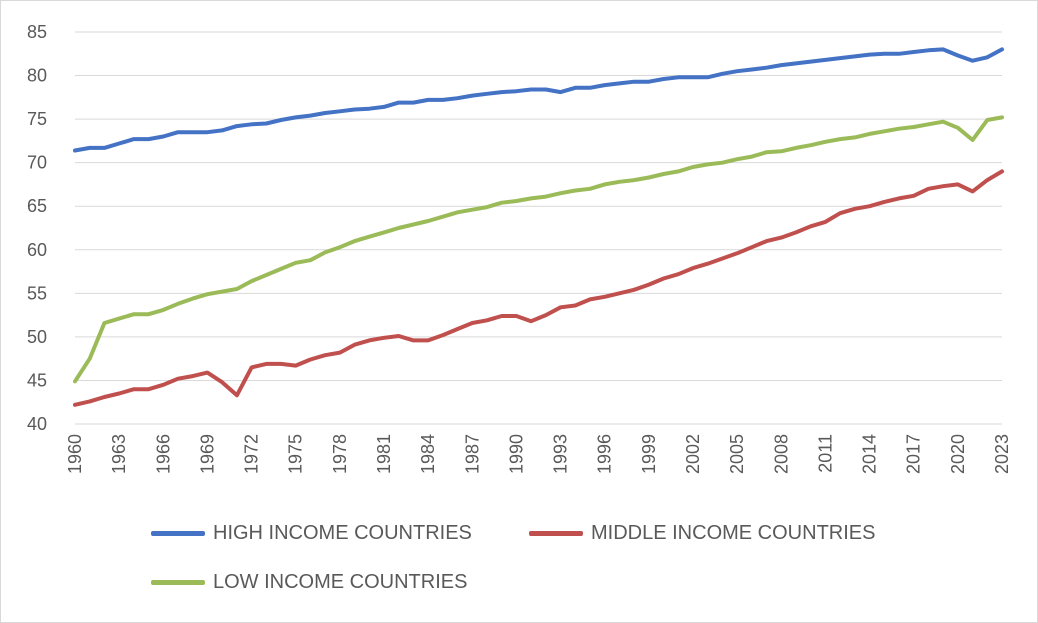  I want to click on x-tick-label: 1963, so click(119, 454).